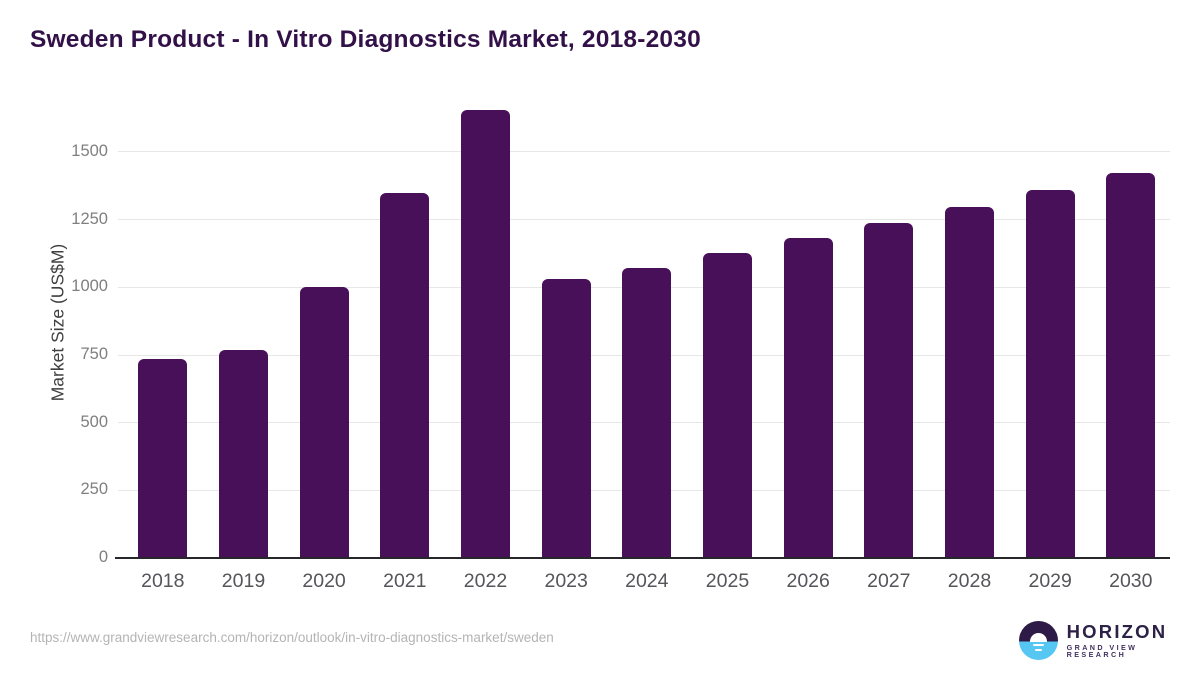 Image resolution: width=1200 pixels, height=675 pixels. What do you see at coordinates (89, 150) in the screenshot?
I see `y-tick-label-1500: 1500` at bounding box center [89, 150].